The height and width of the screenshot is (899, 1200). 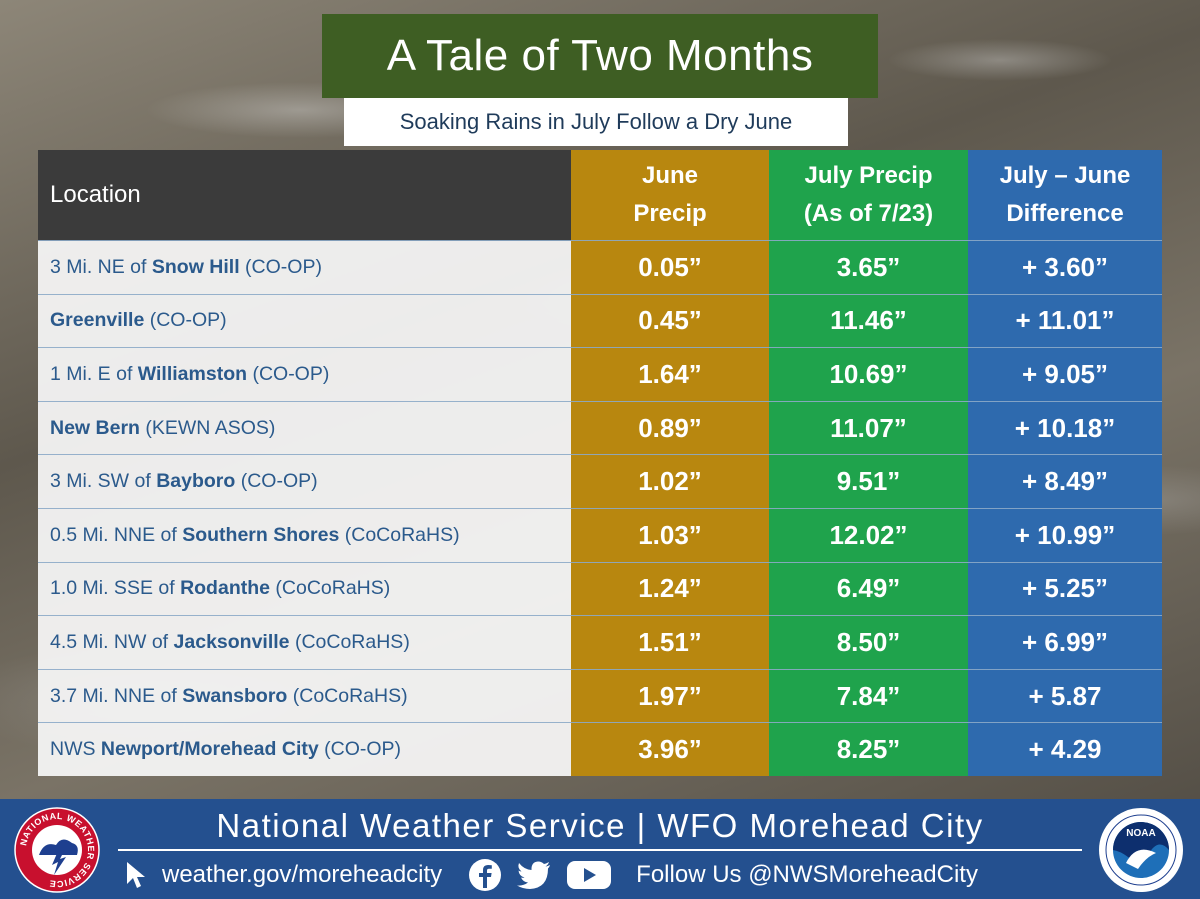 I want to click on difference-cell: + 5.87, so click(x=1065, y=695).